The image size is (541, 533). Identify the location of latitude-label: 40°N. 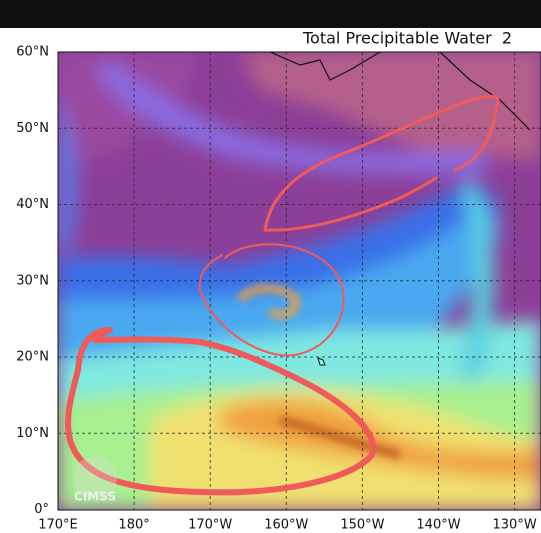
(32, 204).